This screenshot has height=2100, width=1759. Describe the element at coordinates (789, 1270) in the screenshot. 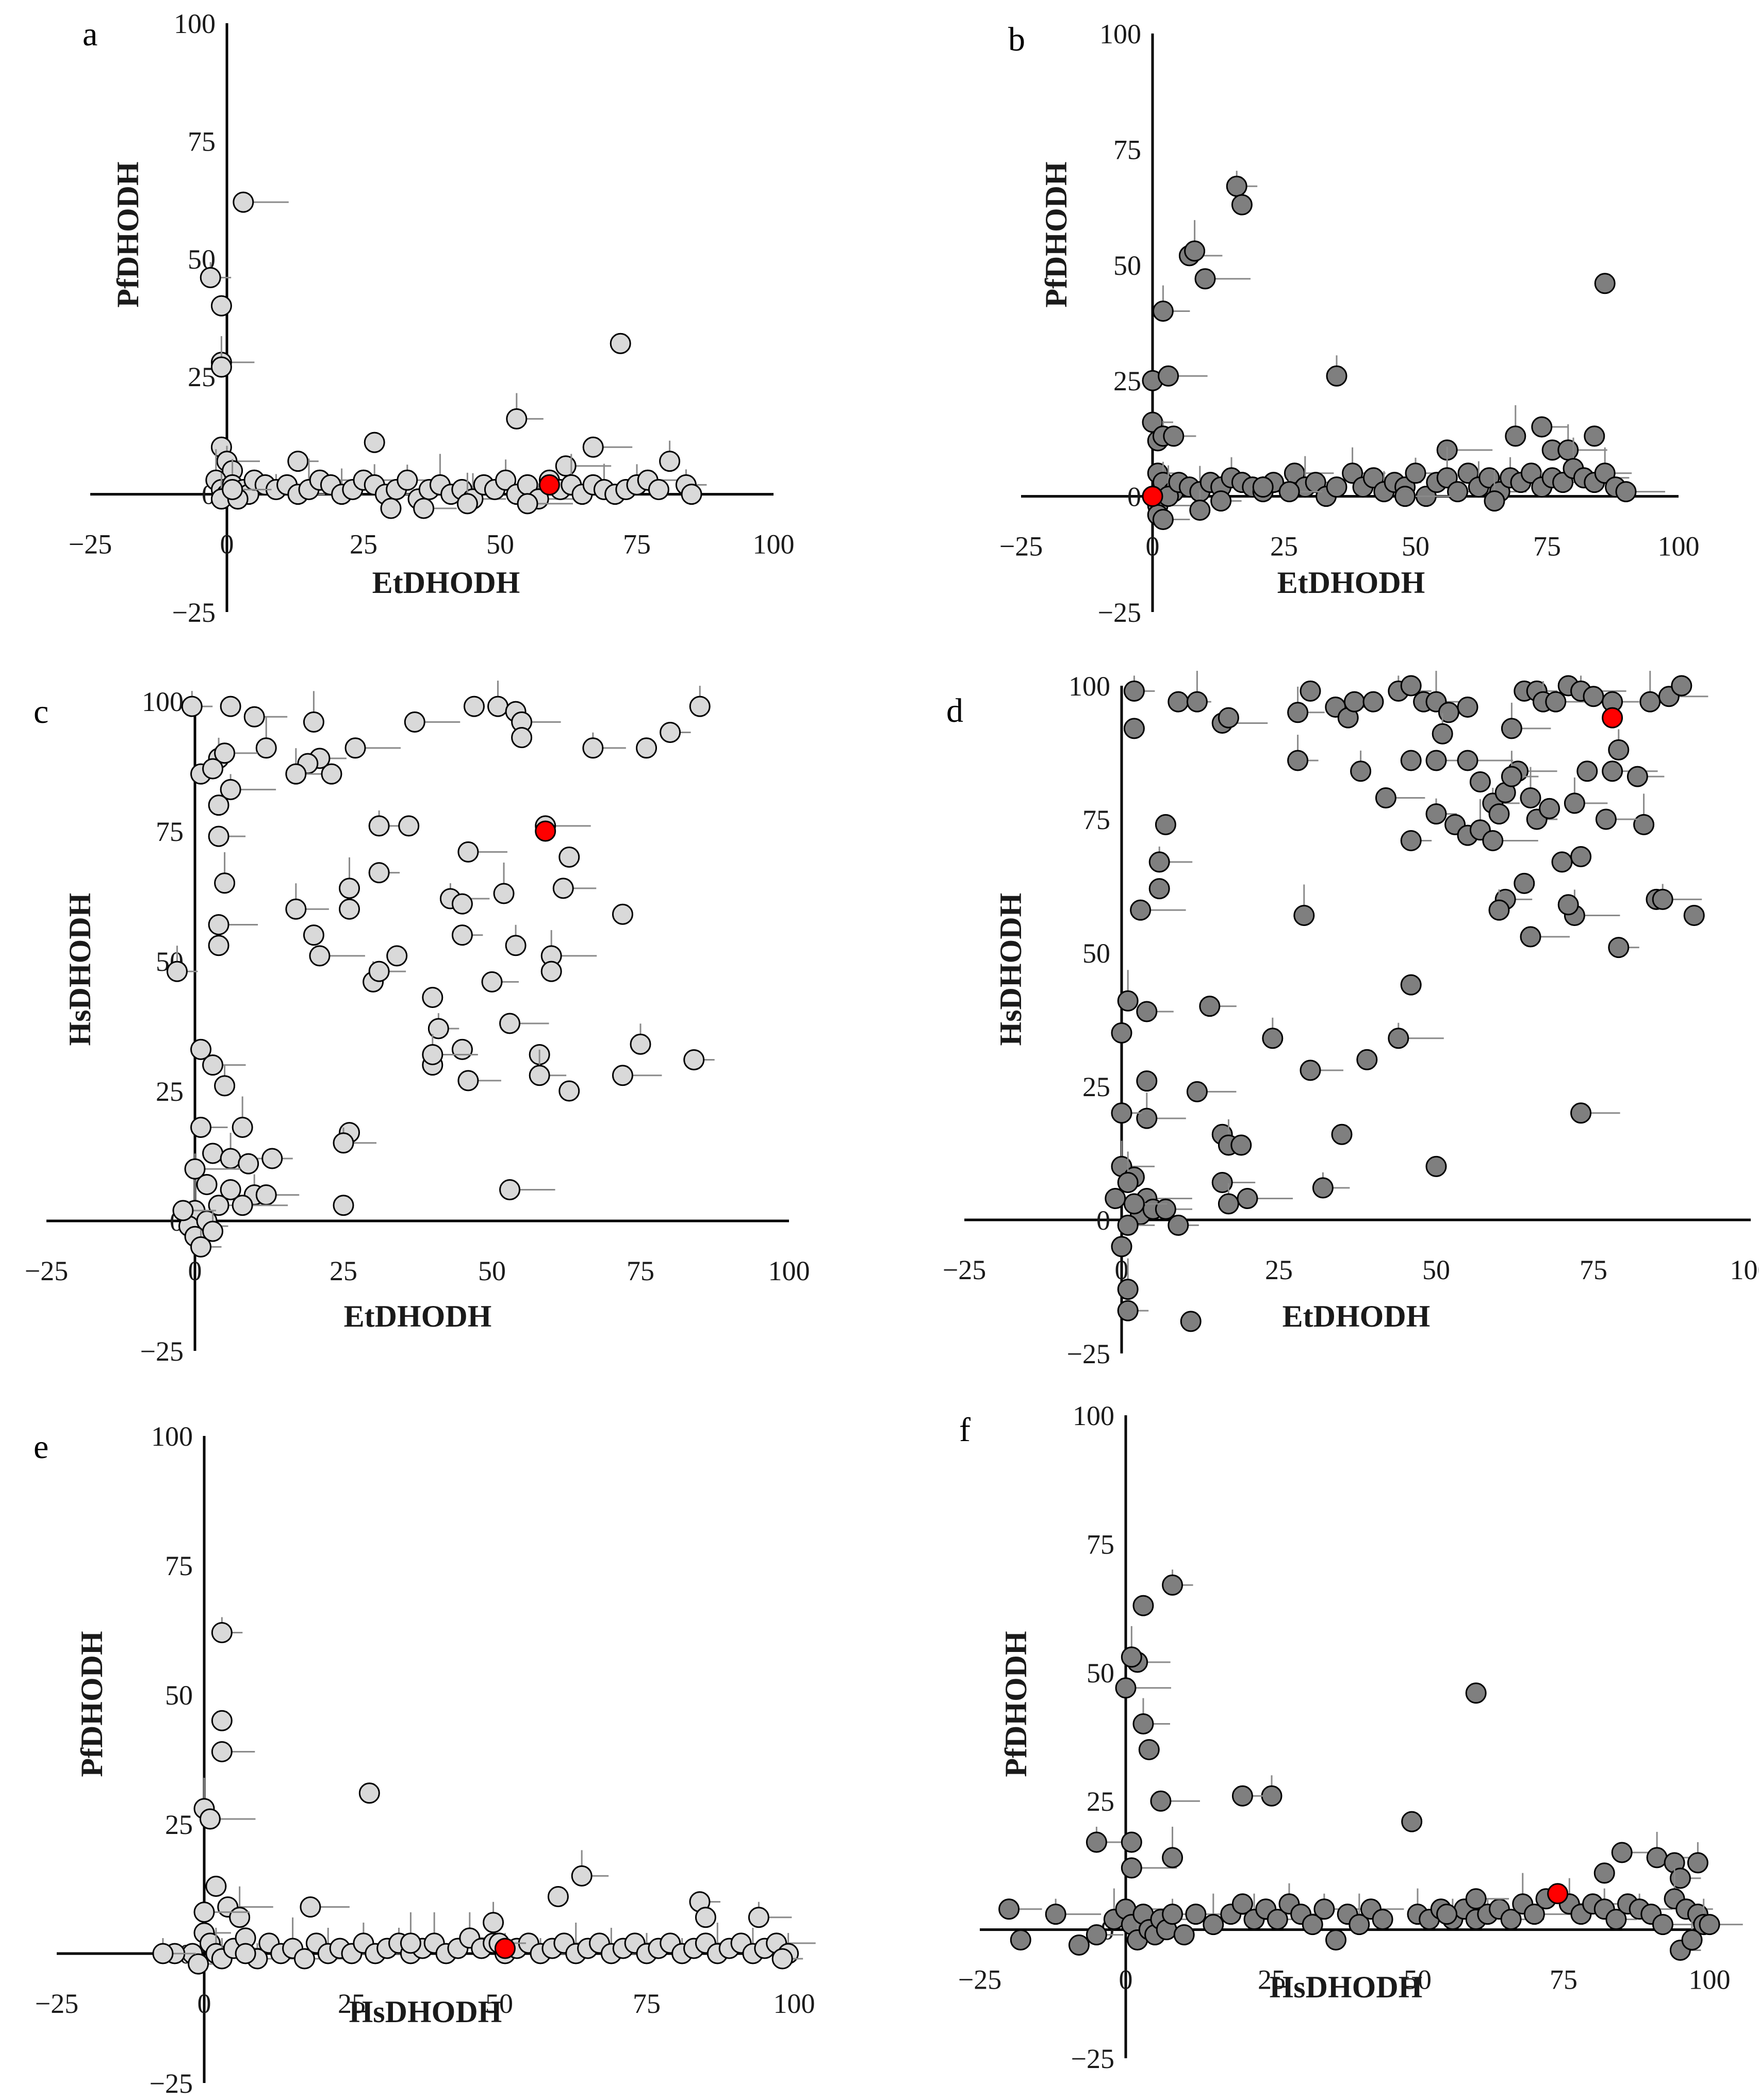

I see `x-tick-label: 100` at that location.